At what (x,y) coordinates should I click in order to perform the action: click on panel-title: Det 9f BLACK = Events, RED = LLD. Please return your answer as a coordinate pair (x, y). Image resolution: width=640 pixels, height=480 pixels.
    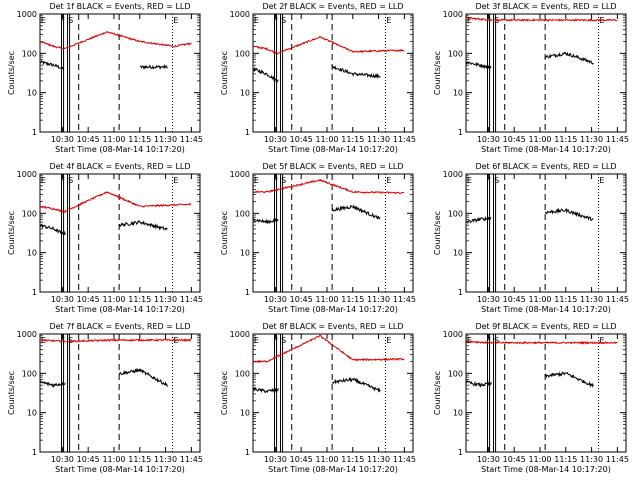
    Looking at the image, I should click on (545, 326).